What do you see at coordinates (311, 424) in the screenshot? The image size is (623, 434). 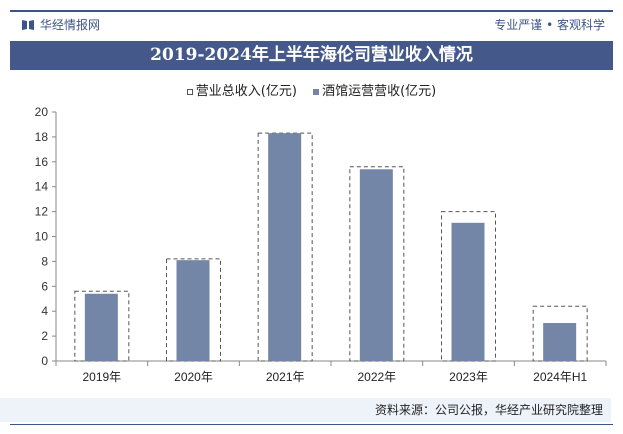 I see `bottom-divider` at bounding box center [311, 424].